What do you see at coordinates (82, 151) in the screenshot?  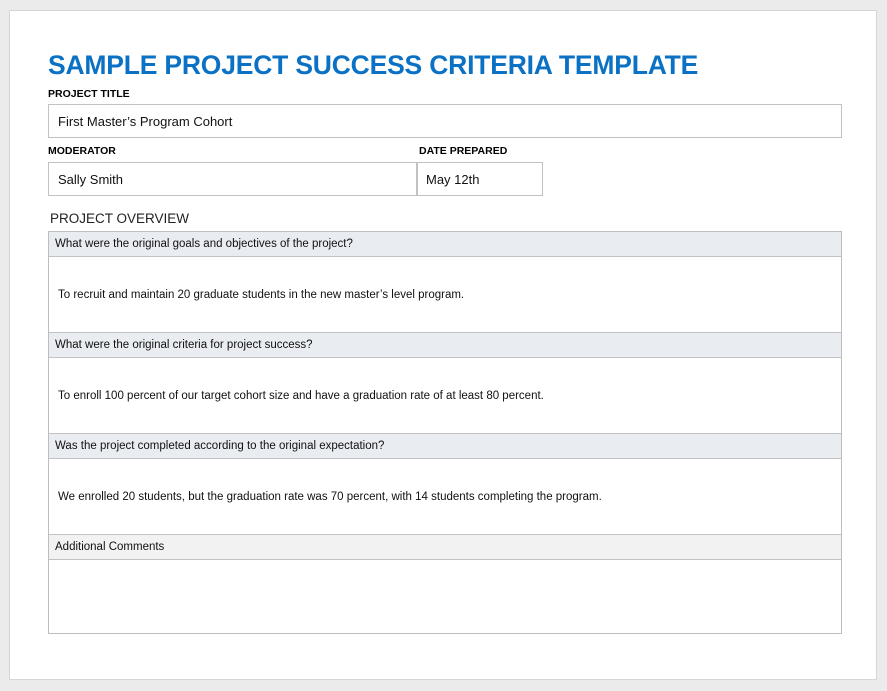 I see `moderator-label: MODERATOR` at bounding box center [82, 151].